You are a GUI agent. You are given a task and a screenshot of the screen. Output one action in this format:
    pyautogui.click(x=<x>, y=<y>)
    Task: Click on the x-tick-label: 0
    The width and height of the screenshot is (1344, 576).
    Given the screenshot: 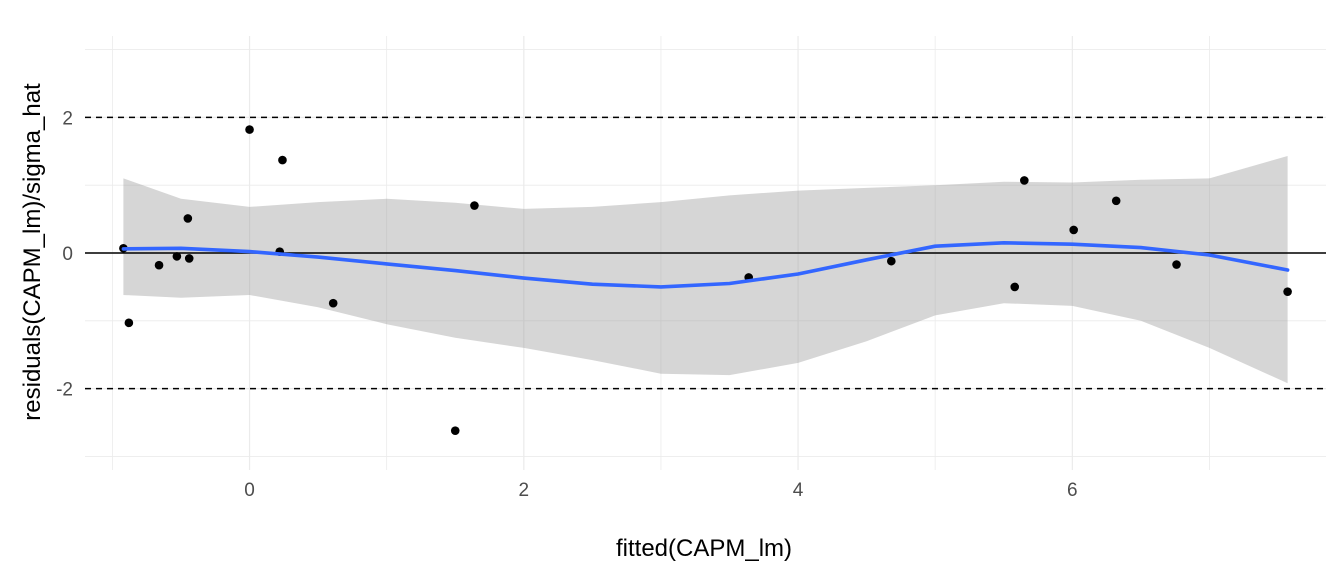 What is the action you would take?
    pyautogui.click(x=249, y=490)
    